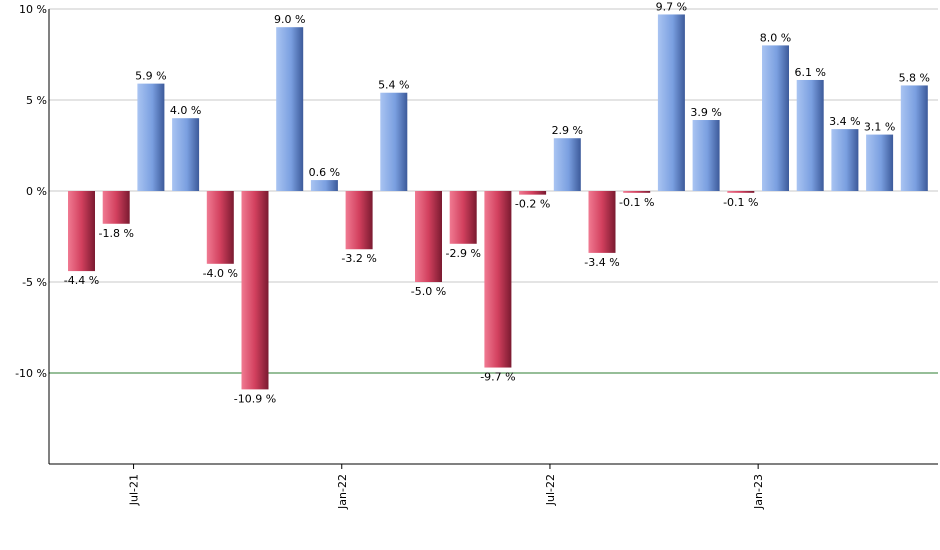 Image resolution: width=940 pixels, height=550 pixels. What do you see at coordinates (134, 490) in the screenshot?
I see `x-tick-label: Jul-21` at bounding box center [134, 490].